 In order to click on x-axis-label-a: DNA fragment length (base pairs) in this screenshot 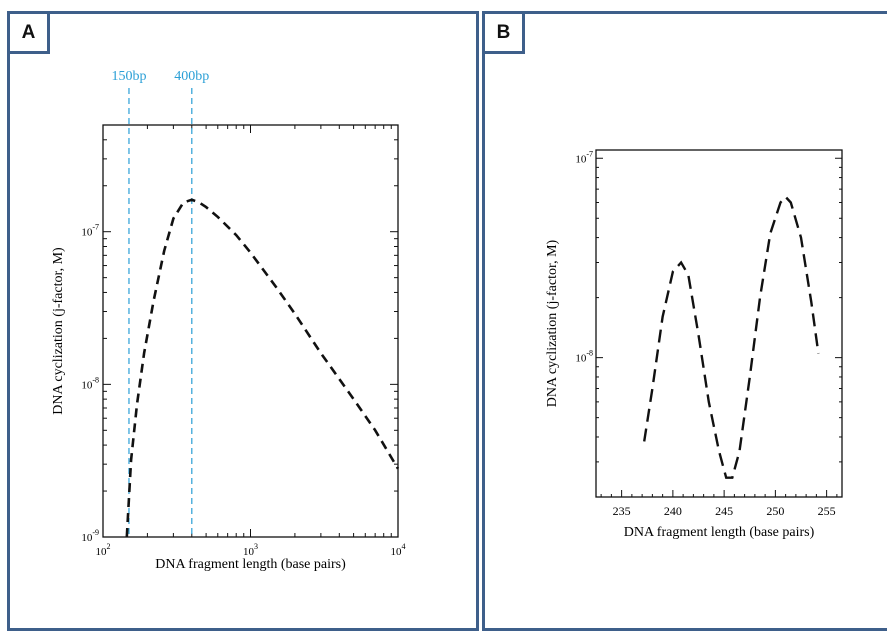, I will do `click(250, 564)`.